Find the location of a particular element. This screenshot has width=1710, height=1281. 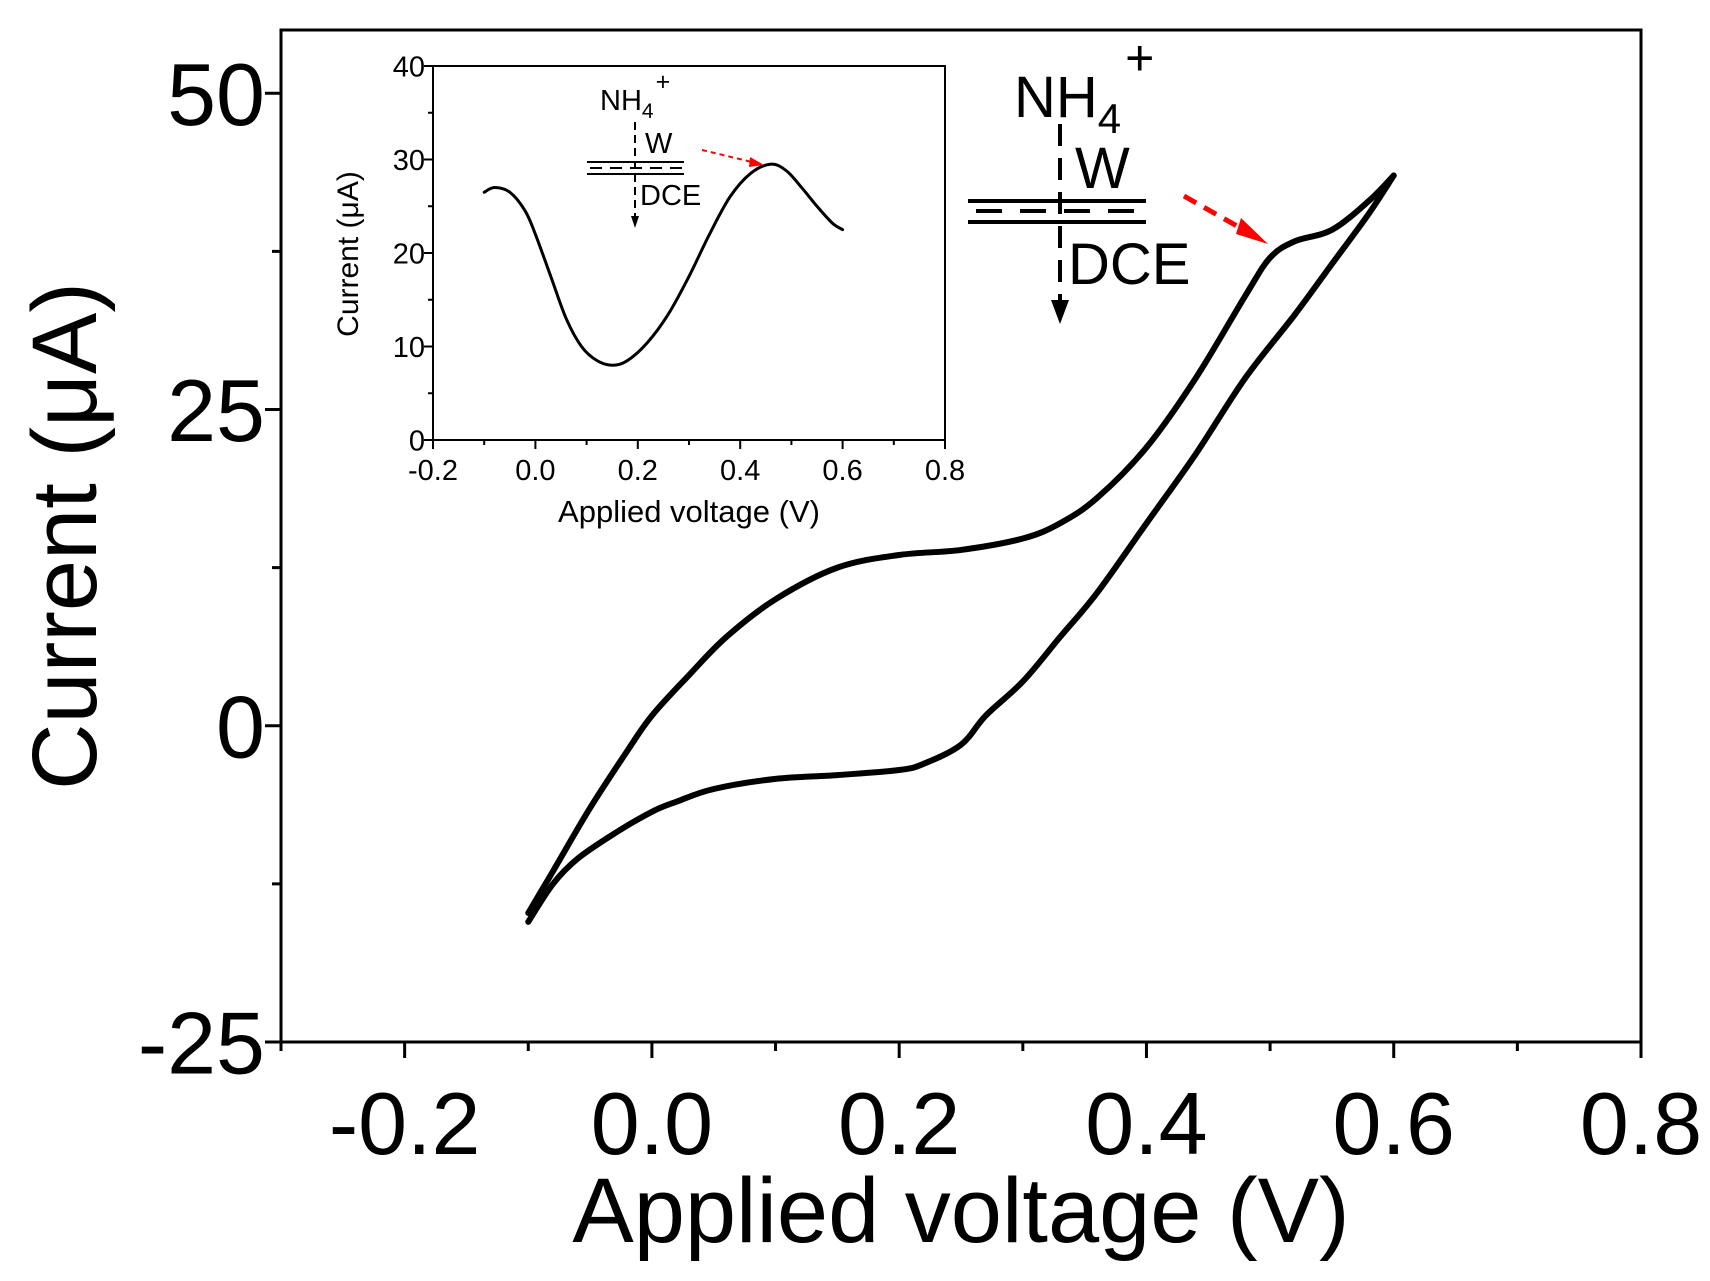

inset-annotation-lower-phase: DCE is located at coordinates (670, 196).